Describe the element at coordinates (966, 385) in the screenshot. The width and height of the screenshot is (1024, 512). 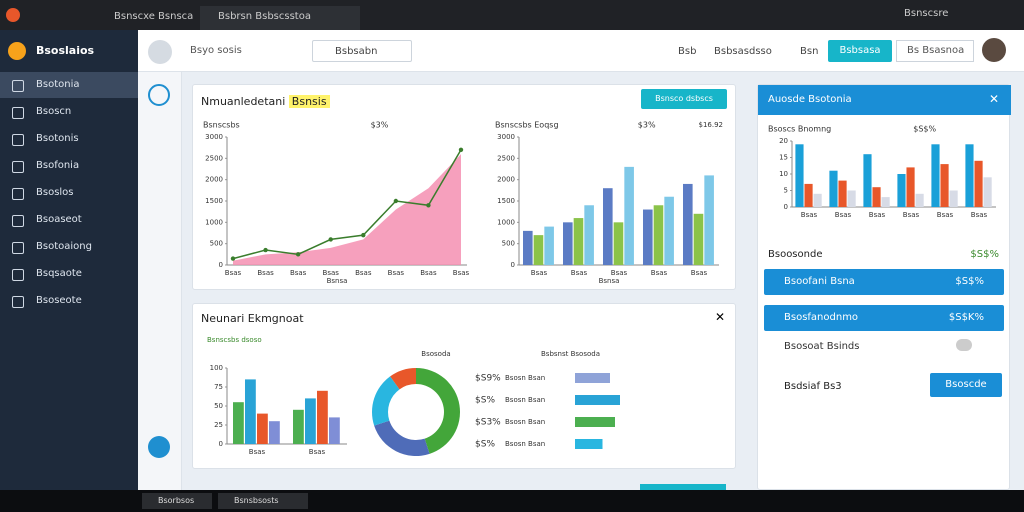
I see `side-button: Bsoscde` at that location.